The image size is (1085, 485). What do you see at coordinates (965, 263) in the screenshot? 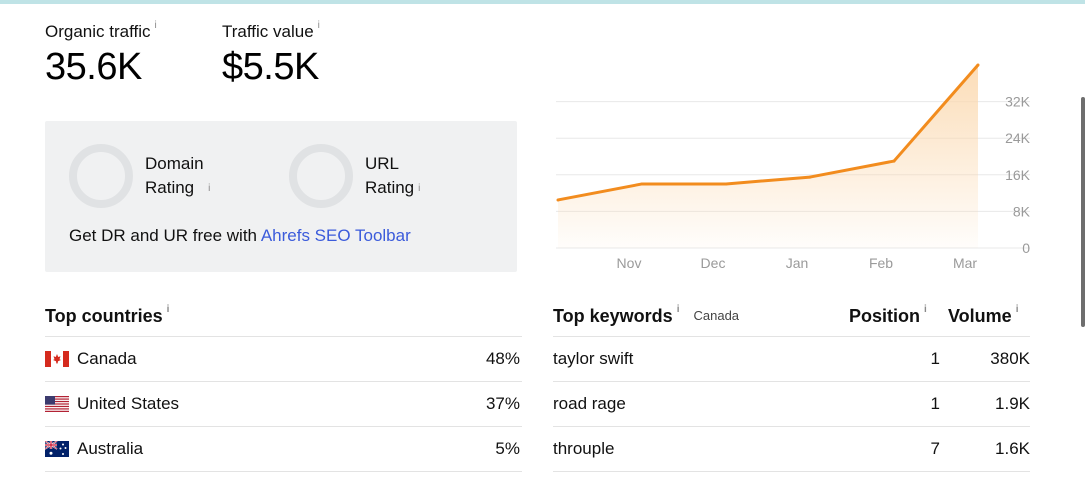
I see `x-tick-label: Mar` at bounding box center [965, 263].